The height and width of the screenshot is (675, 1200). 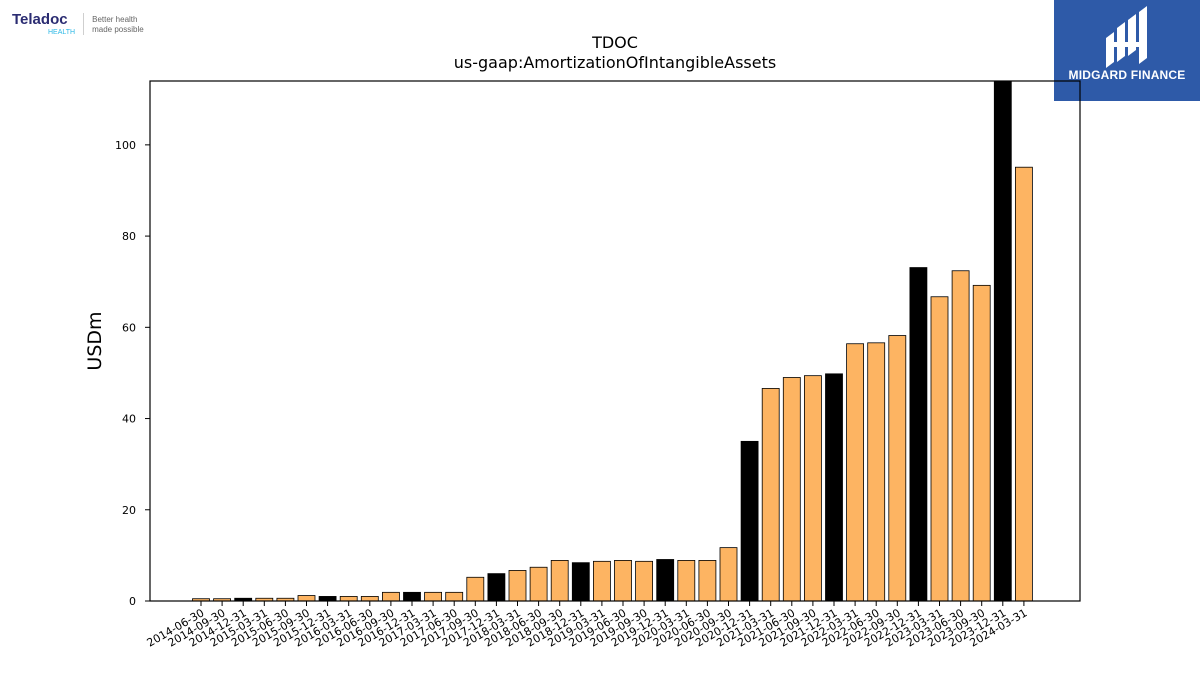 What do you see at coordinates (1127, 75) in the screenshot?
I see `badge-text: MIDGARD FINANCE` at bounding box center [1127, 75].